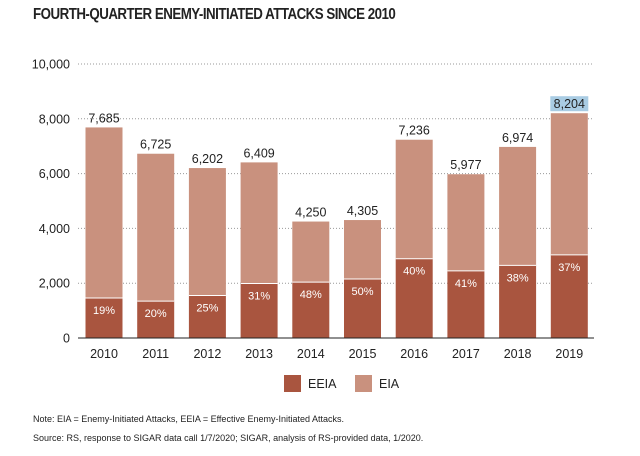  Describe the element at coordinates (156, 314) in the screenshot. I see `percent-label: 20%` at that location.